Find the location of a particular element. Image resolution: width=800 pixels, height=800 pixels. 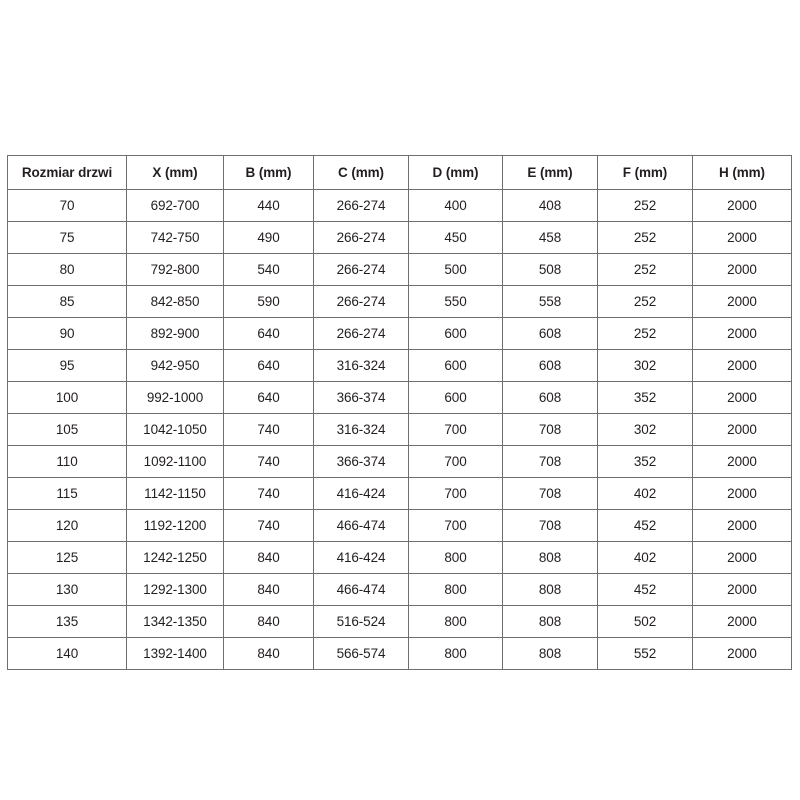

table-cell: 1292-1300 is located at coordinates (175, 589).